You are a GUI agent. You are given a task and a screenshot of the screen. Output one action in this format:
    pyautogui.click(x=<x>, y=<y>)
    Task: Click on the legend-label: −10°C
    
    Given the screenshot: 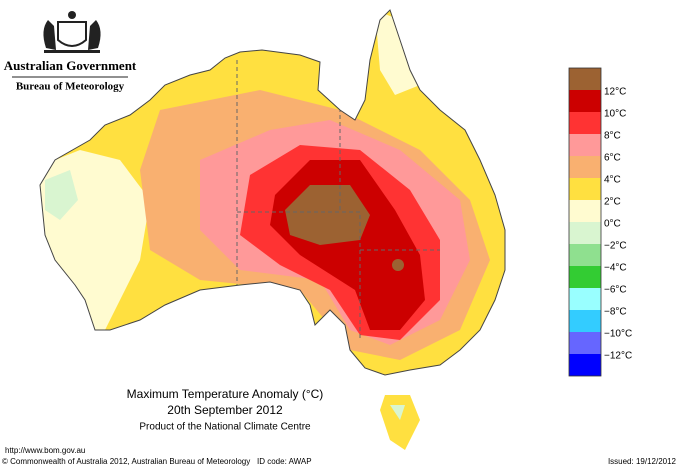 What is the action you would take?
    pyautogui.click(x=618, y=334)
    